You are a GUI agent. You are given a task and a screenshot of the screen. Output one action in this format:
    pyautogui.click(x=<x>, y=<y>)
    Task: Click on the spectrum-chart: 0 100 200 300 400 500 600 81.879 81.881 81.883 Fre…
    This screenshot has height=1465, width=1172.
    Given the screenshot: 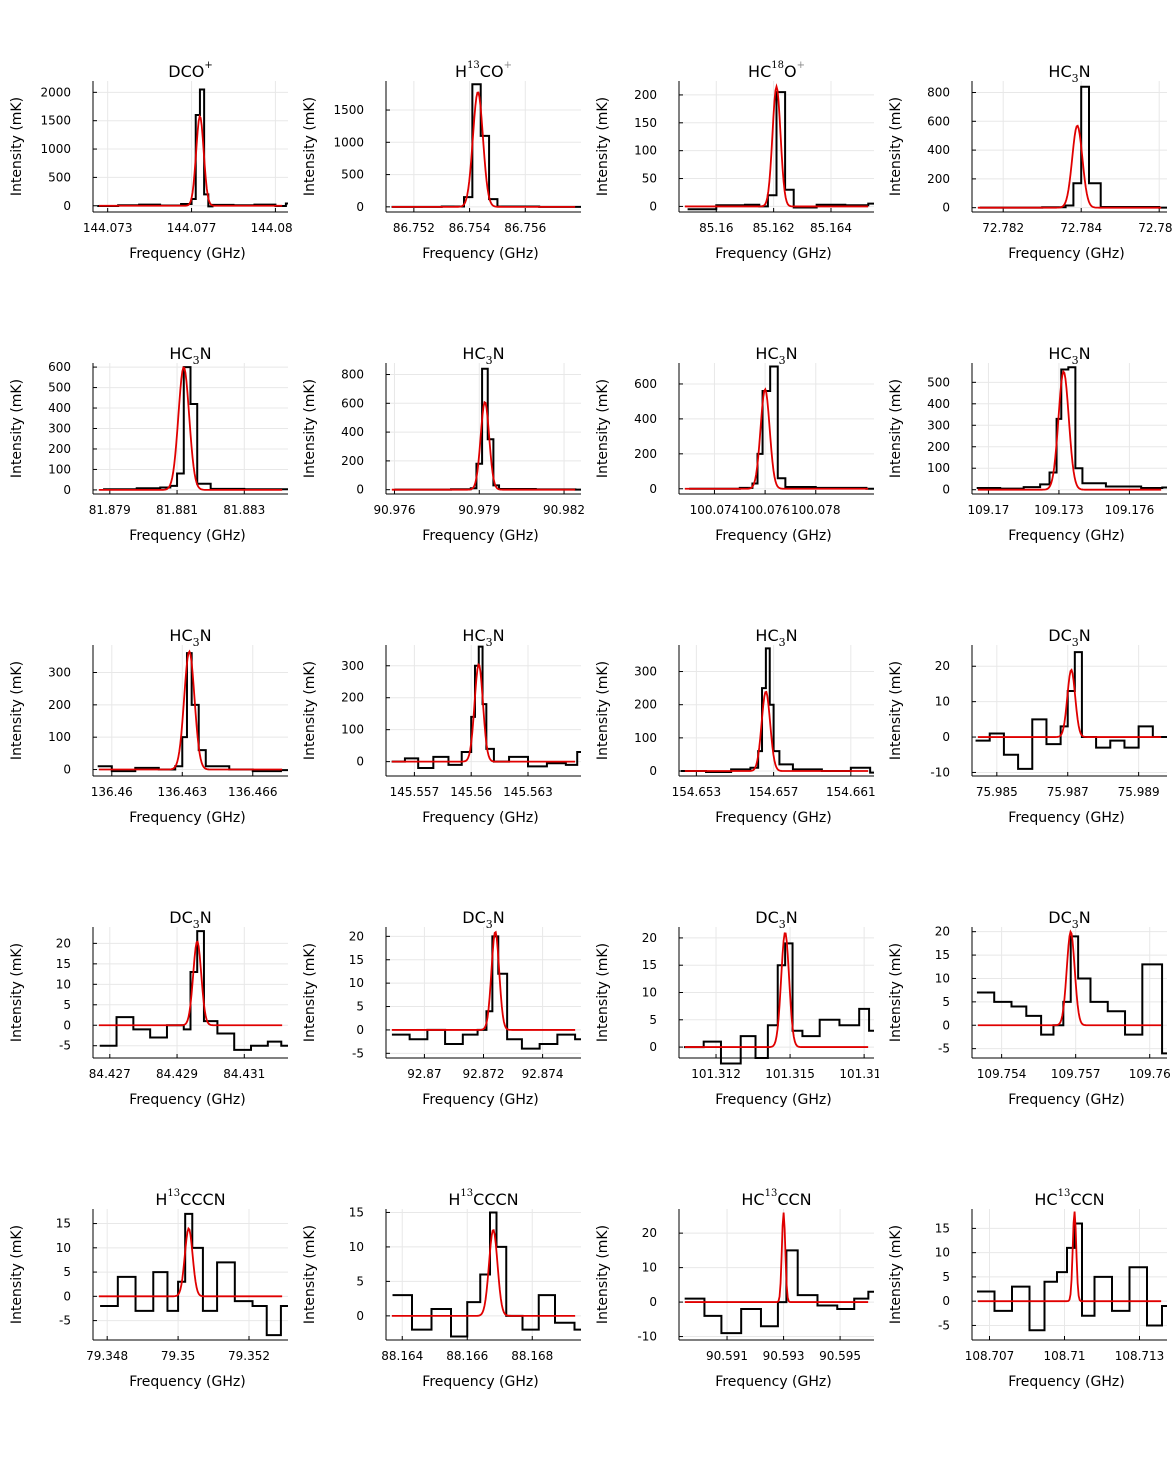 What is the action you would take?
    pyautogui.click(x=148, y=444)
    